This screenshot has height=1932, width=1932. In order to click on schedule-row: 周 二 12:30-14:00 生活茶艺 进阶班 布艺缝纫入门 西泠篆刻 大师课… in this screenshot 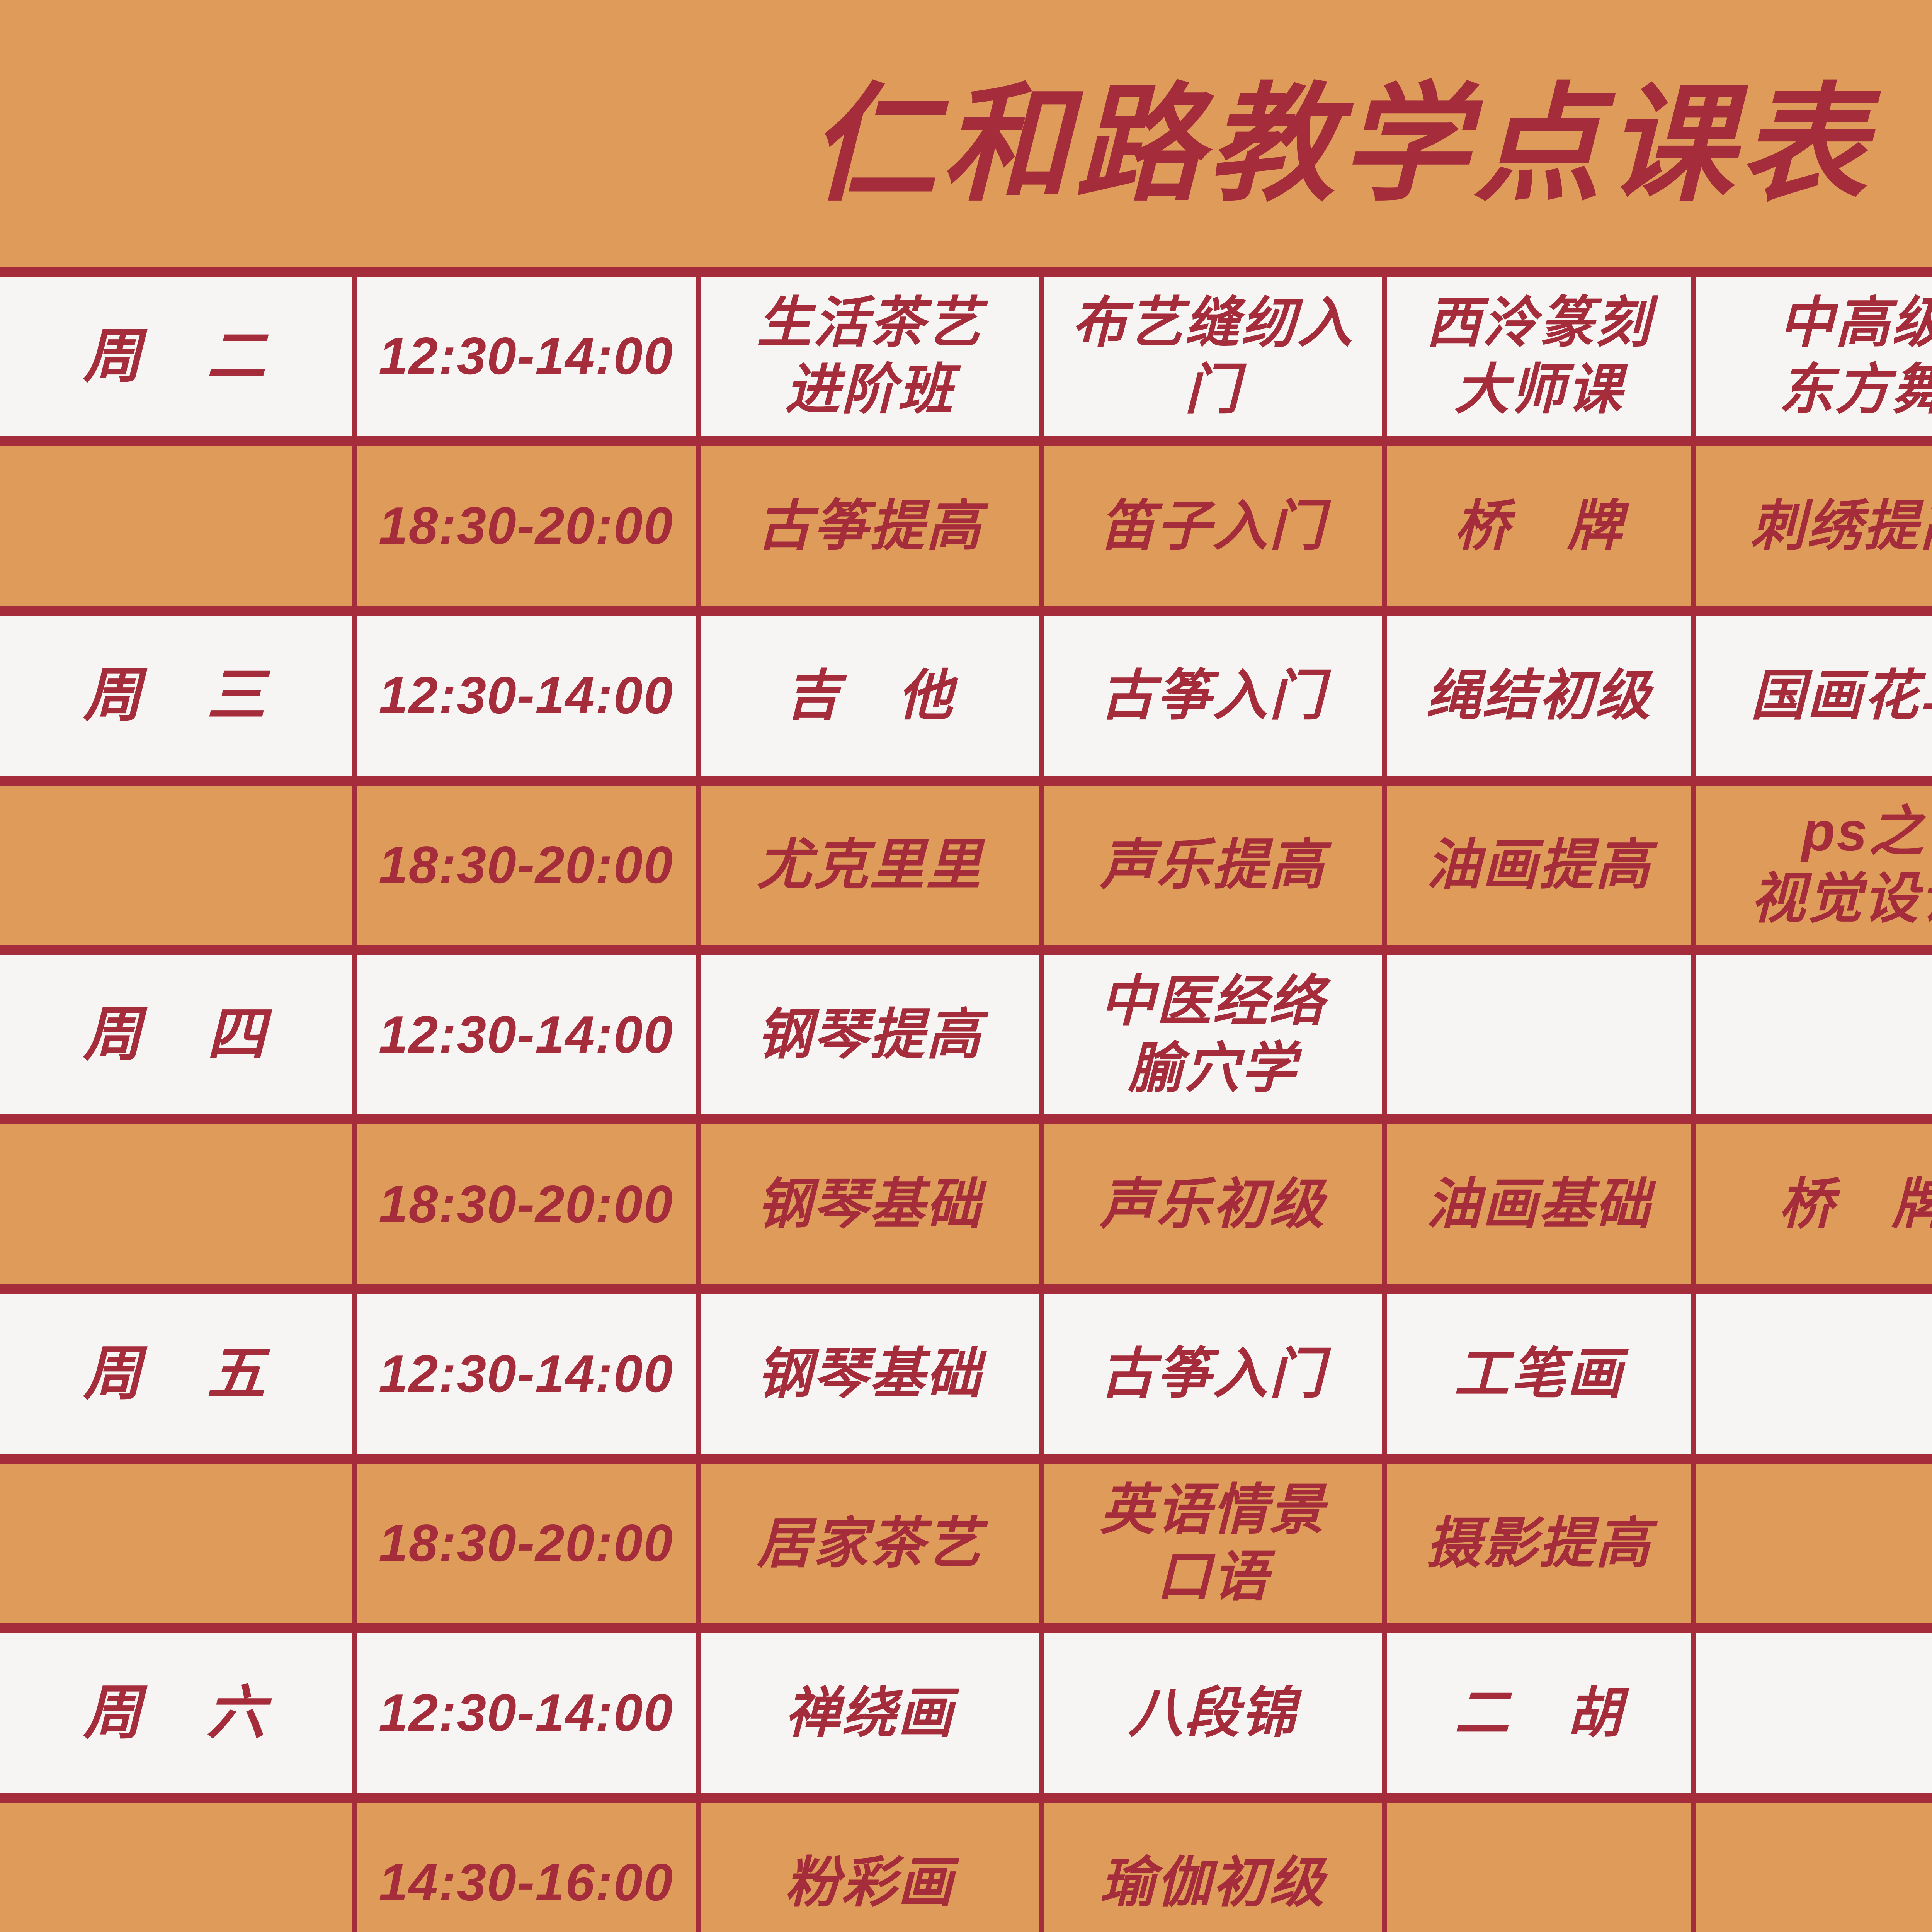, I will do `click(966, 351)`.